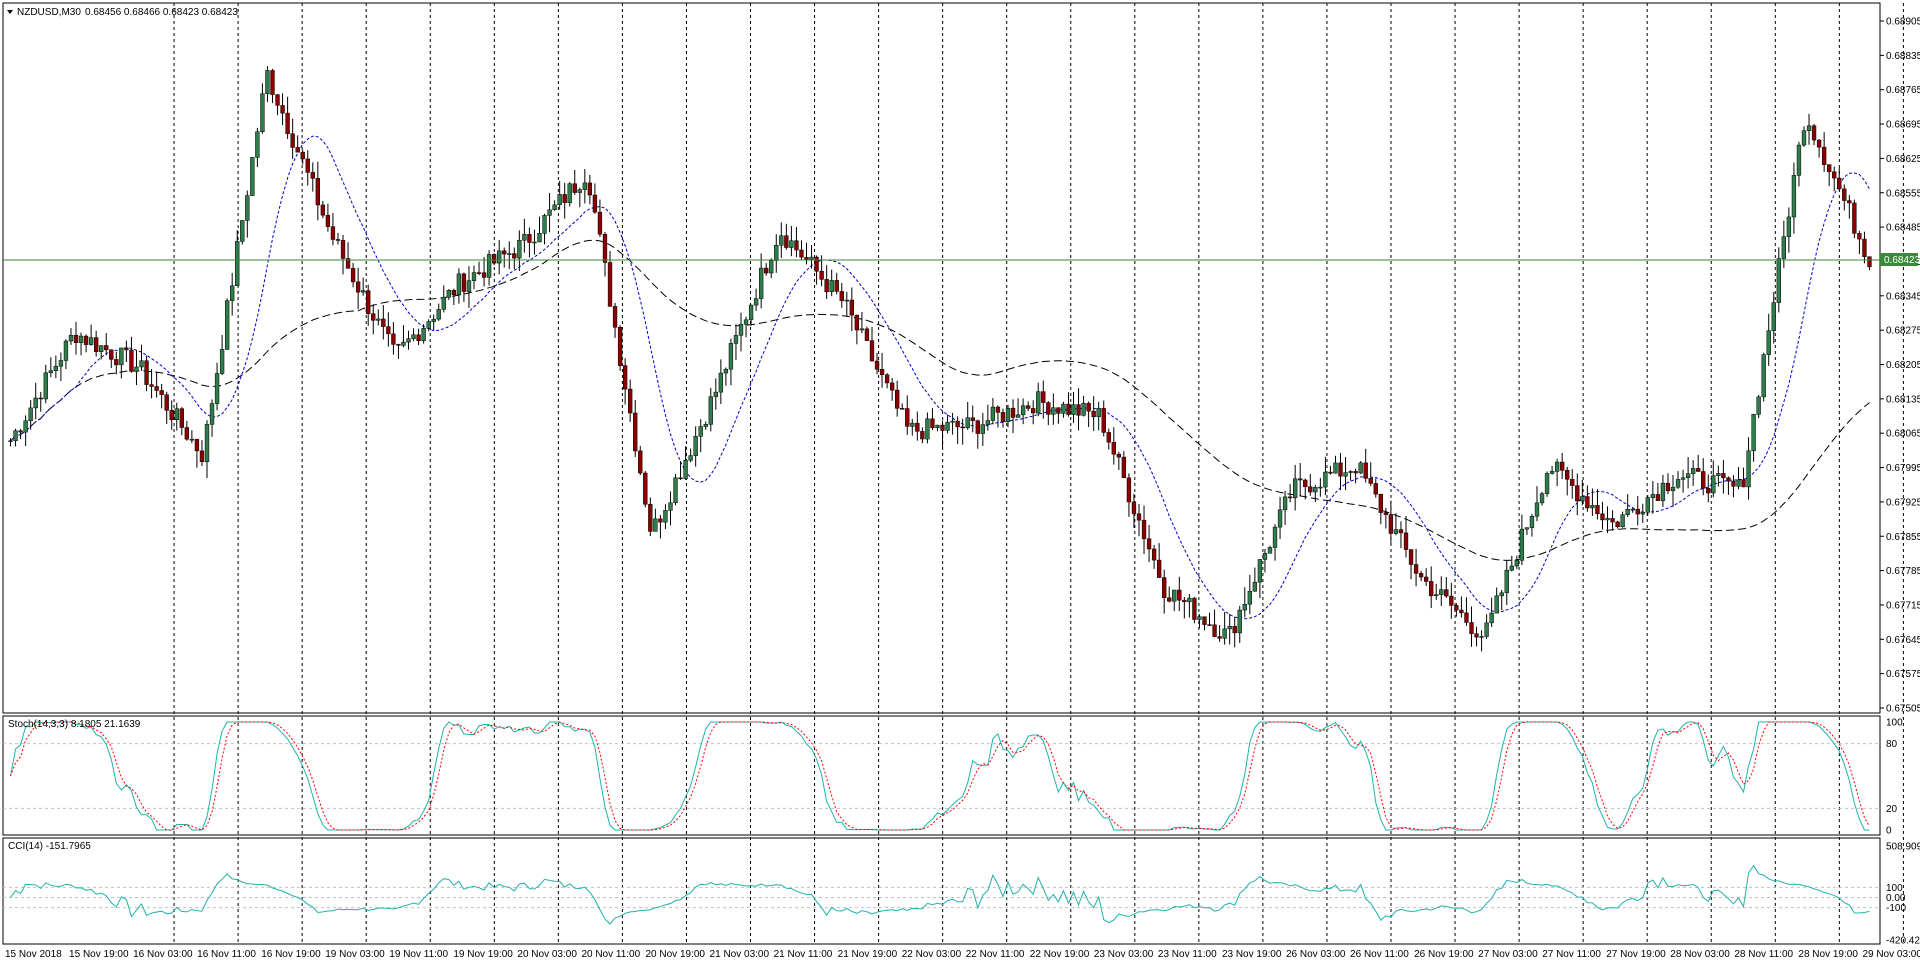 The width and height of the screenshot is (1920, 967). I want to click on time-tick-label: 20 Nov 19:00, so click(676, 954).